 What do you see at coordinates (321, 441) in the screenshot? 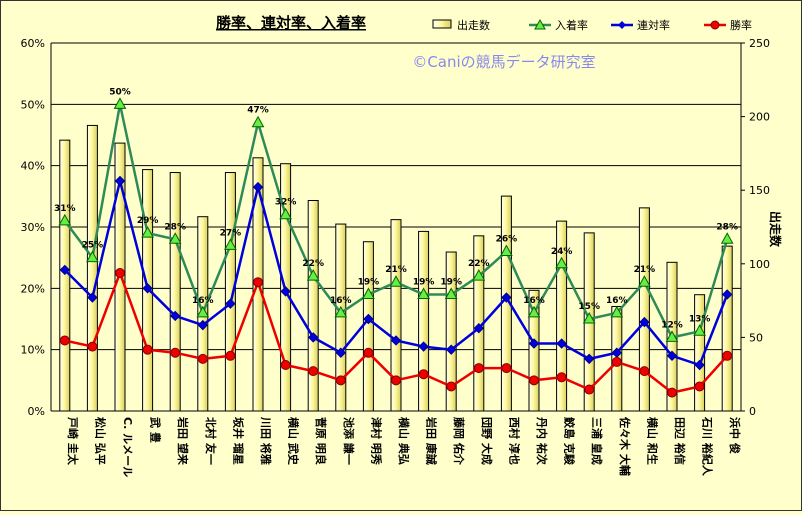
I see `x-tick-label: 菅原 明良` at bounding box center [321, 441].